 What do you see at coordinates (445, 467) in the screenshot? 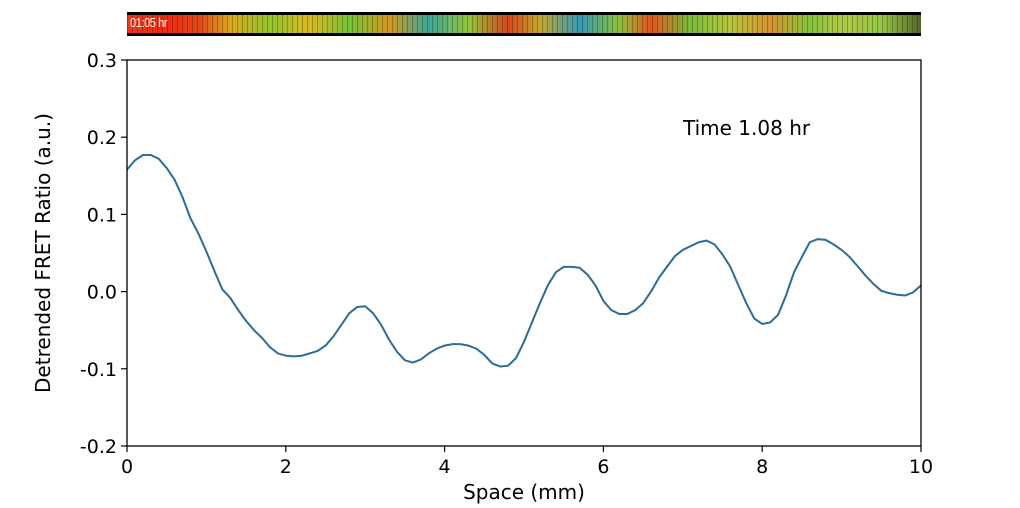
I see `x-tick-label: 4` at bounding box center [445, 467].